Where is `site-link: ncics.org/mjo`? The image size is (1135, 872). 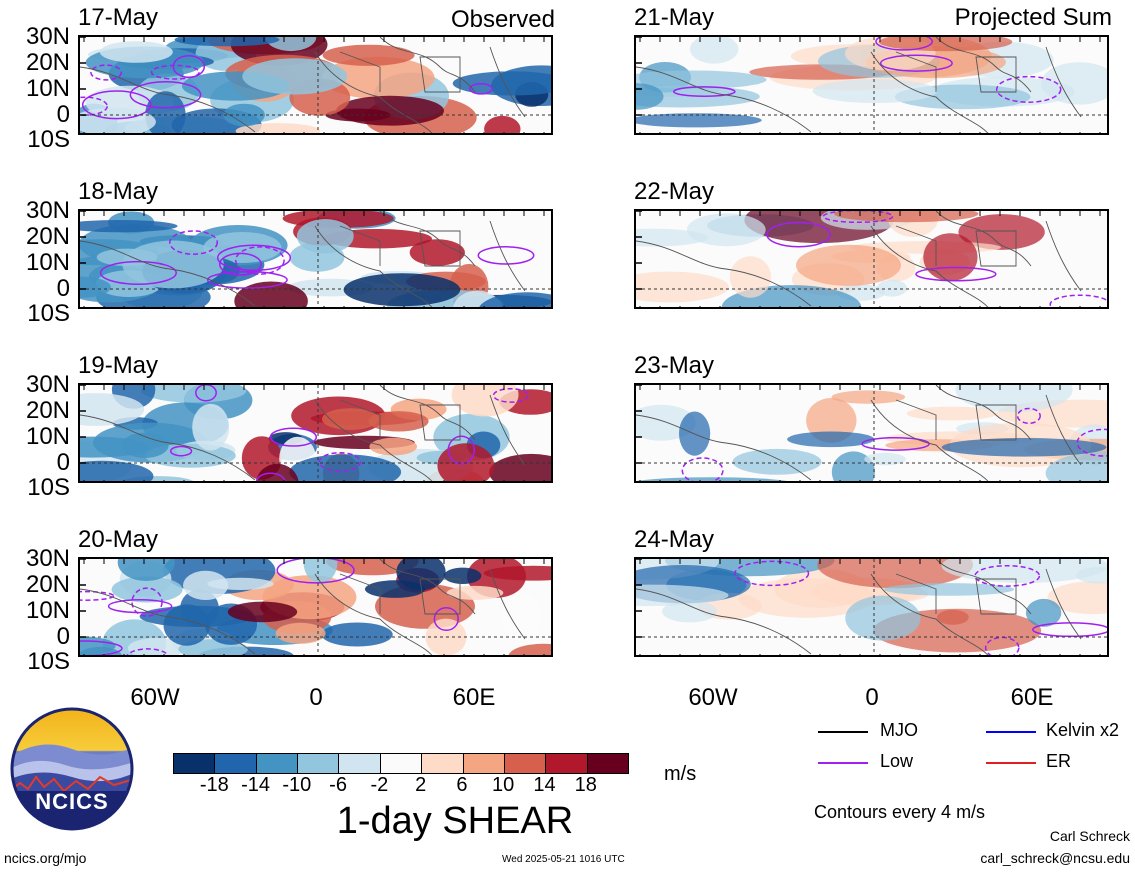
site-link: ncics.org/mjo is located at coordinates (45, 858).